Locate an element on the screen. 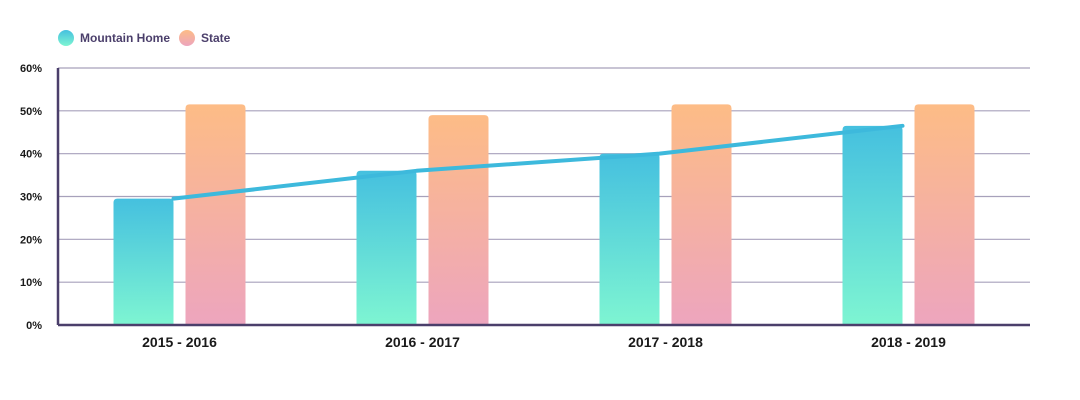 The image size is (1080, 400). y-tick-label: 40% is located at coordinates (31, 155).